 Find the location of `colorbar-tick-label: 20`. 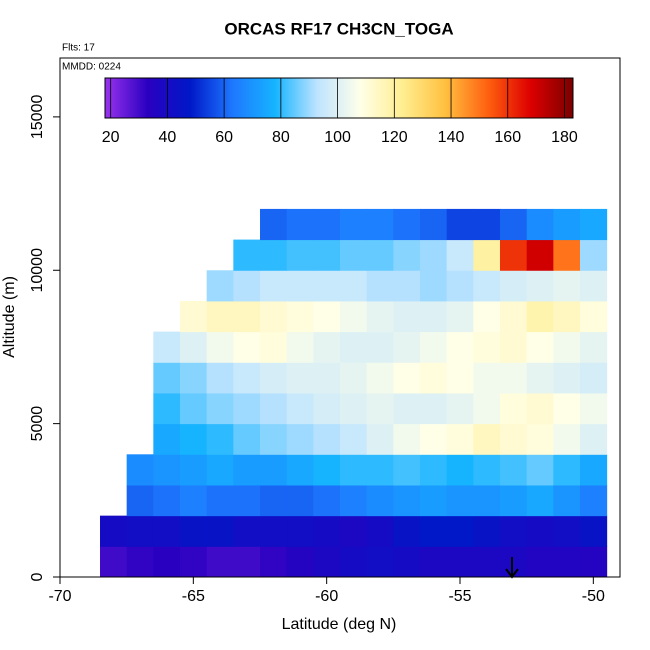

colorbar-tick-label: 20 is located at coordinates (111, 137).